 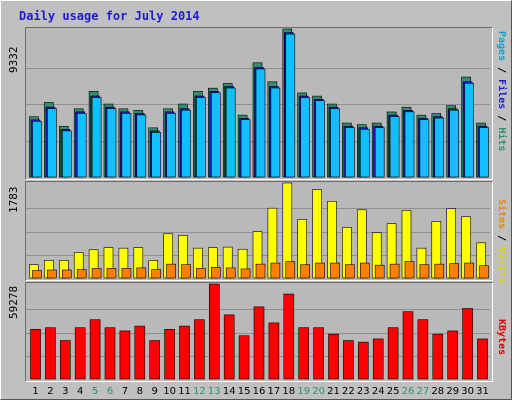 What do you see at coordinates (169, 391) in the screenshot?
I see `x-tick-label-day-10: 10` at bounding box center [169, 391].